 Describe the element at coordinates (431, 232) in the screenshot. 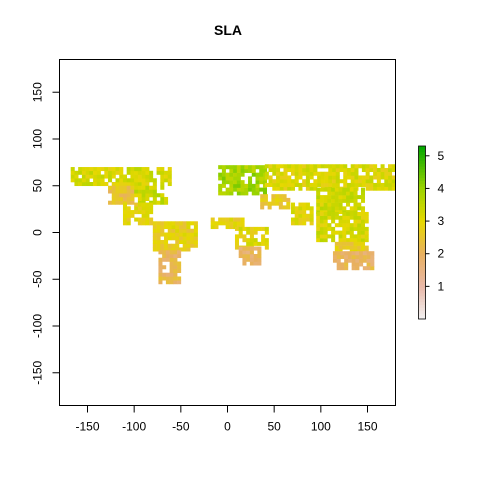

I see `color-legend: 1 2 3 4 5` at that location.